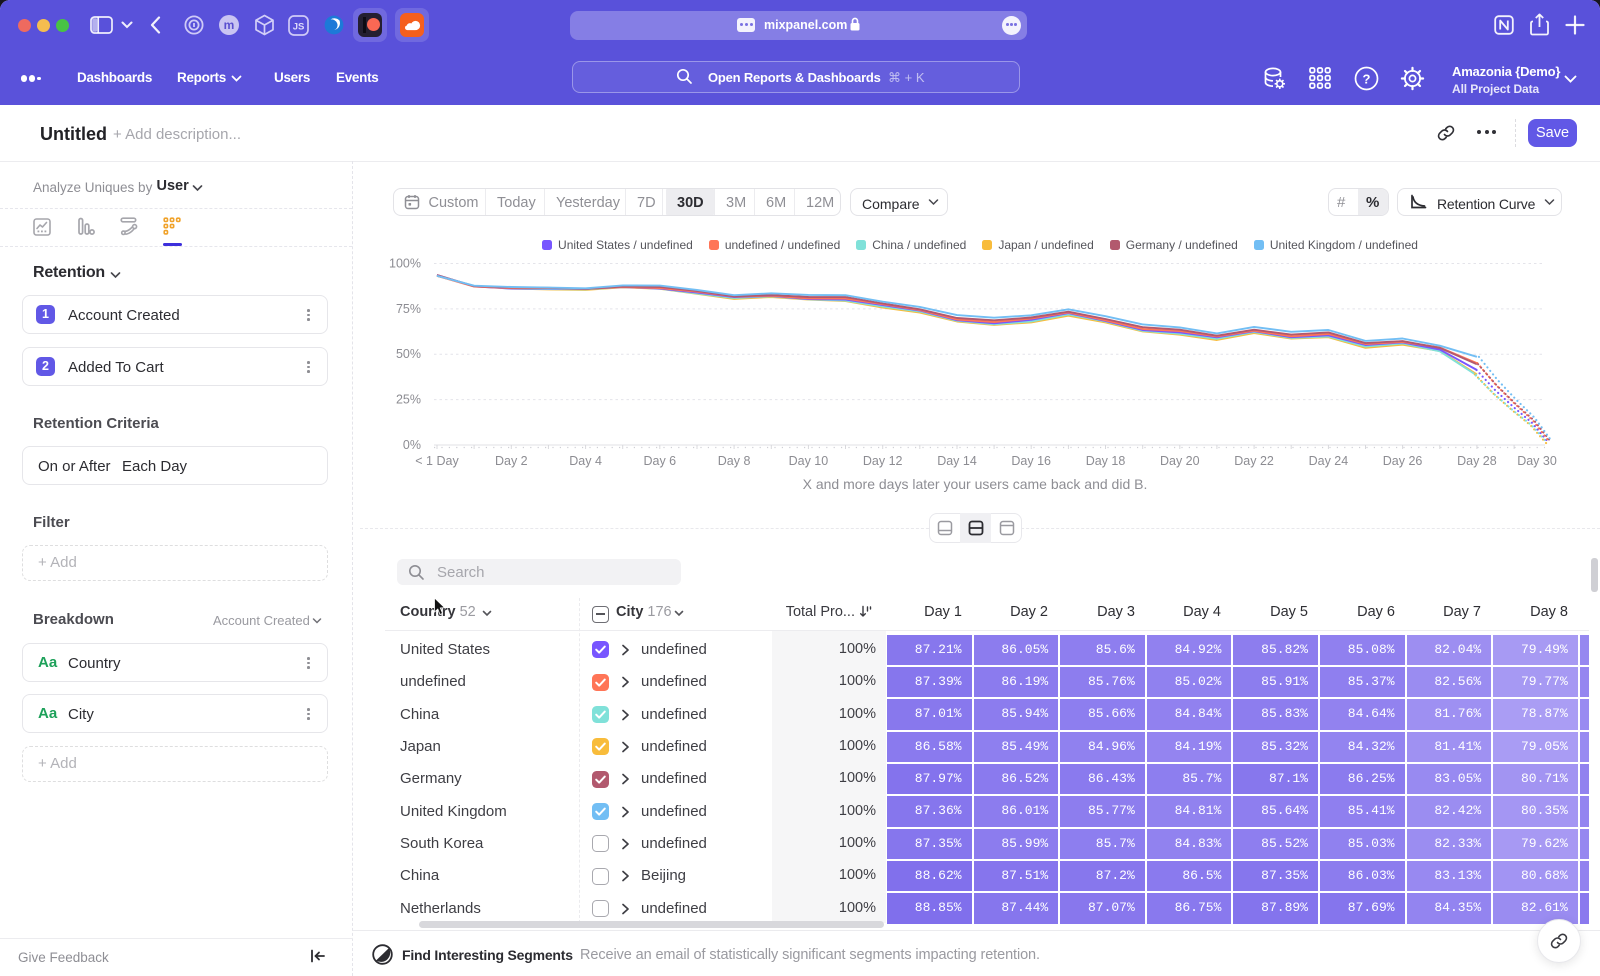 This screenshot has width=1600, height=976. Describe the element at coordinates (1477, 461) in the screenshot. I see `svg-text: Day 28` at that location.